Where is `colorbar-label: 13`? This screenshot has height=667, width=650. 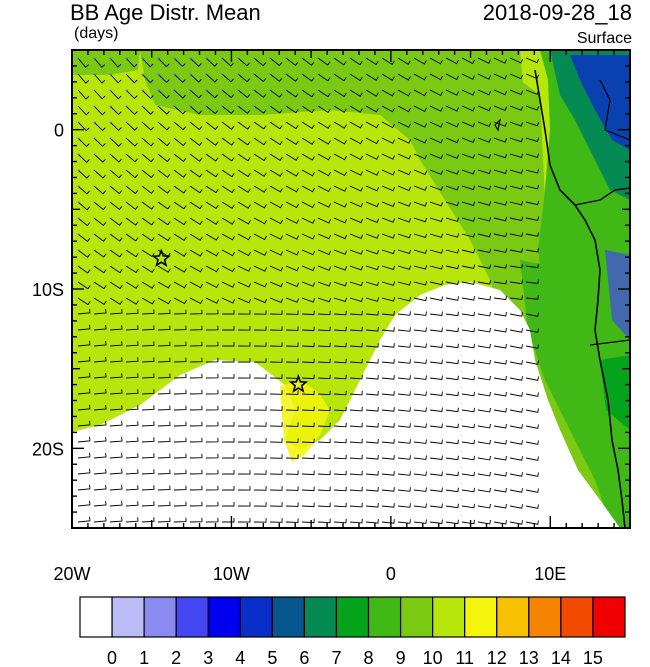 colorbar-label: 13 is located at coordinates (529, 657).